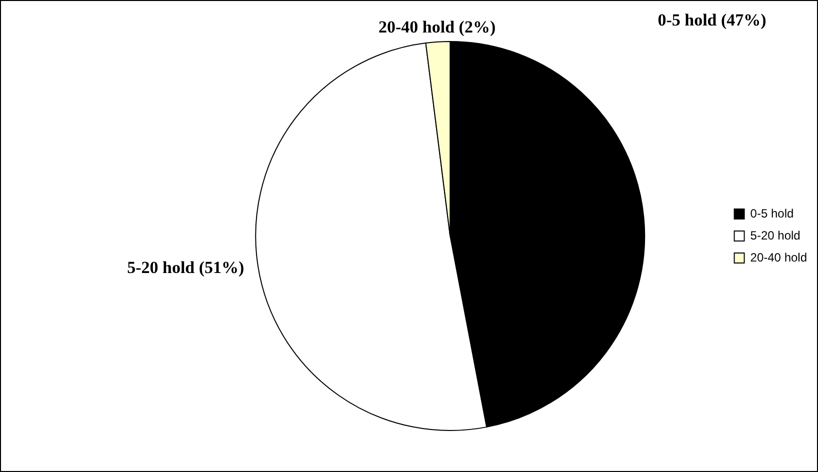 Image resolution: width=818 pixels, height=472 pixels. What do you see at coordinates (185, 268) in the screenshot?
I see `data-label: 5-20 hold (51%)` at bounding box center [185, 268].